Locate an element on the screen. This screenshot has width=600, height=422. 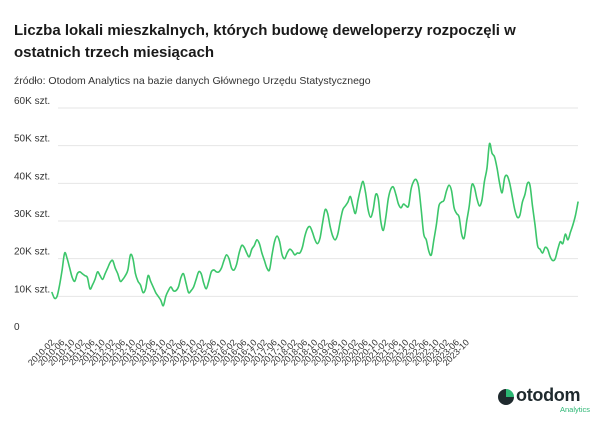
y-tick-label: 10K szt. is located at coordinates (32, 289).